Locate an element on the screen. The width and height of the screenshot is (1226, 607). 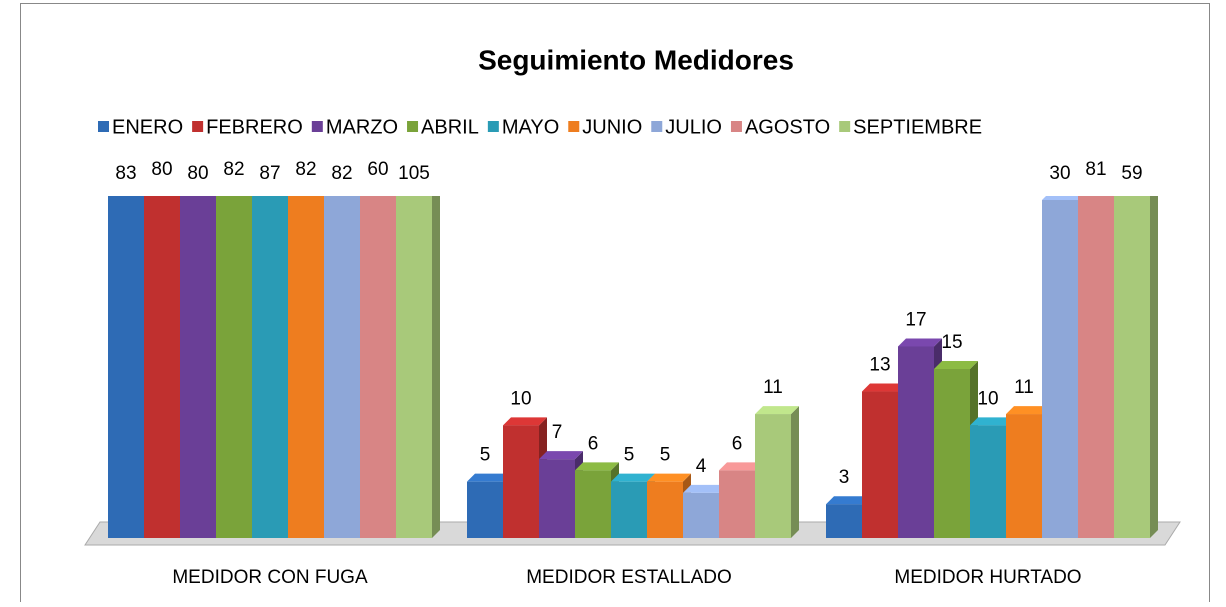
data-label: 13 is located at coordinates (879, 365).